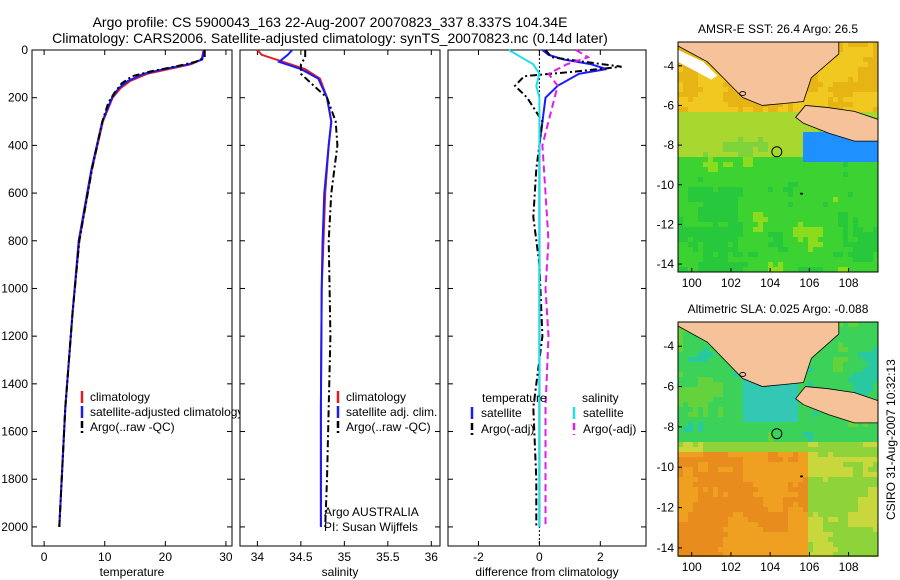 This screenshot has width=900, height=580. Describe the element at coordinates (14, 479) in the screenshot. I see `depth-tick-label: 1800` at that location.